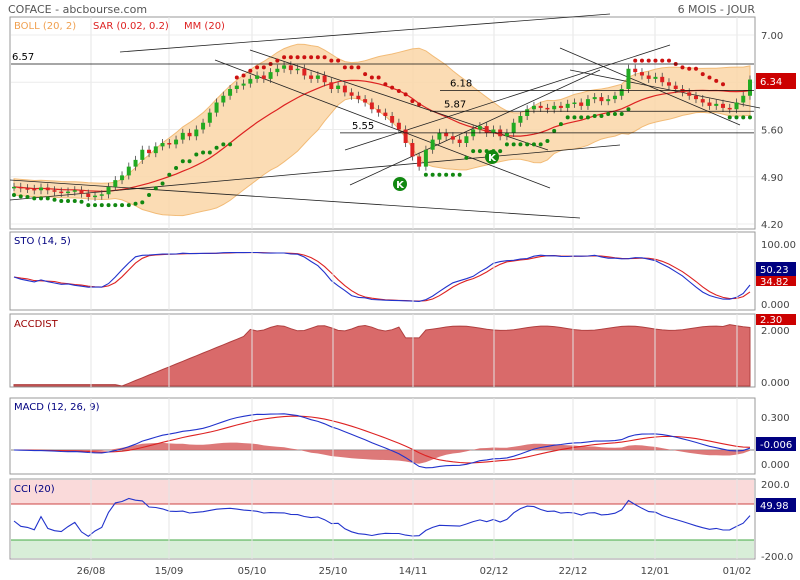  I want to click on cci-value: 49.98, so click(774, 506).